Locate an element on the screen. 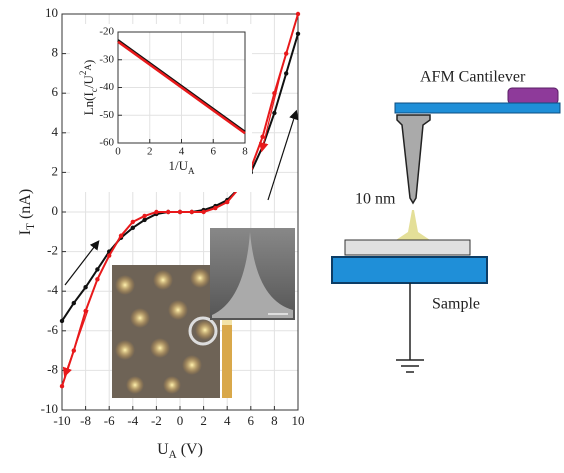  x-tick-label: -2 is located at coordinates (156, 420).